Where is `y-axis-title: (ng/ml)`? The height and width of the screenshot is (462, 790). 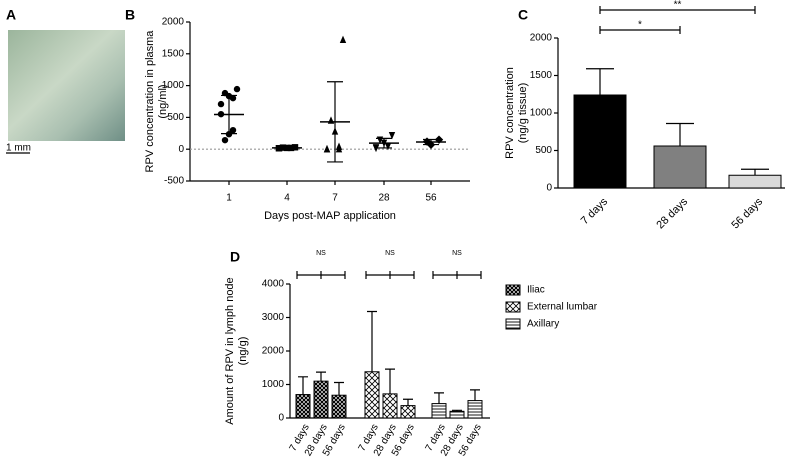 y-axis-title: (ng/ml) is located at coordinates (163, 101).